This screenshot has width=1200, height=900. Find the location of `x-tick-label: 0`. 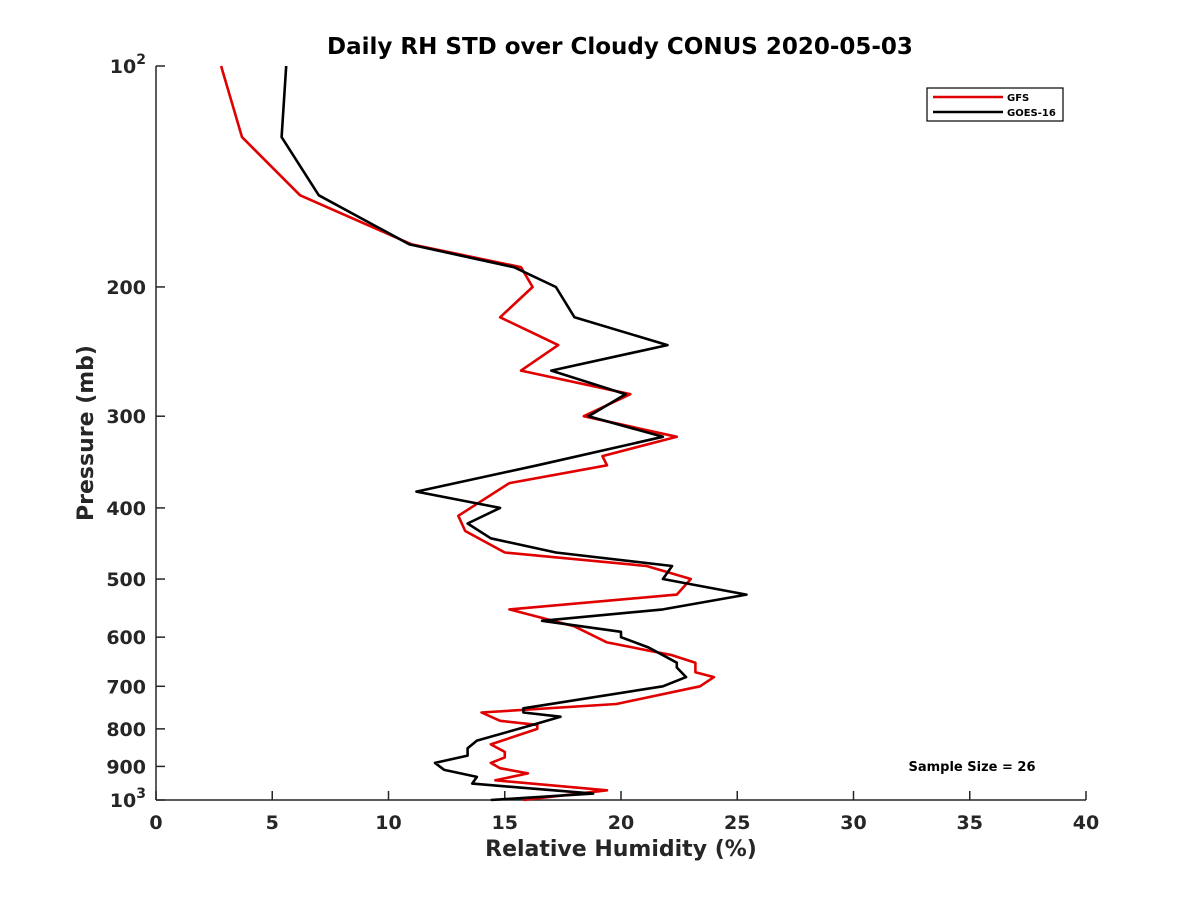

x-tick-label: 0 is located at coordinates (155, 823).